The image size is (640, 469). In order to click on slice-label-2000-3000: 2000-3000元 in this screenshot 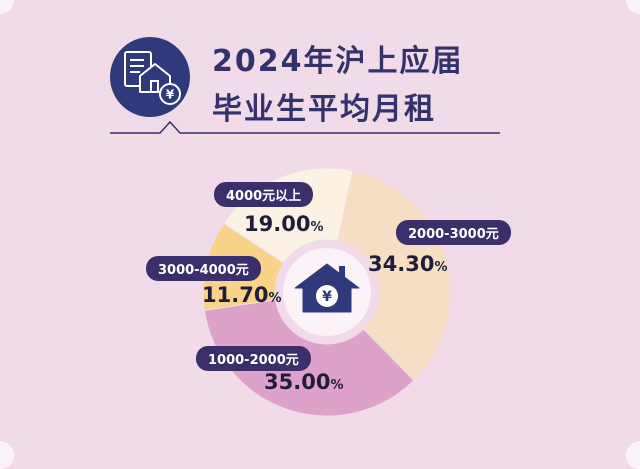, I will do `click(453, 232)`.